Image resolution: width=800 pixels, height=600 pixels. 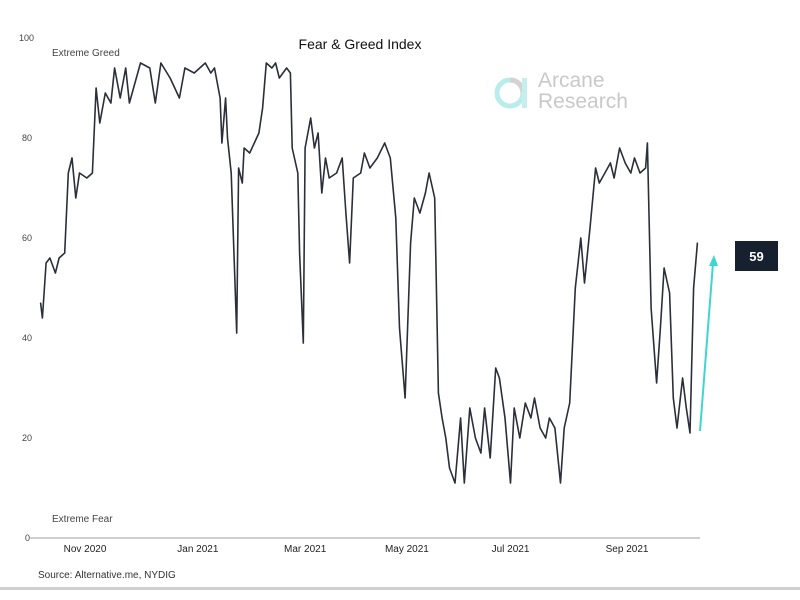 I want to click on arcane-research-logo: Arcane Research, so click(x=567, y=95).